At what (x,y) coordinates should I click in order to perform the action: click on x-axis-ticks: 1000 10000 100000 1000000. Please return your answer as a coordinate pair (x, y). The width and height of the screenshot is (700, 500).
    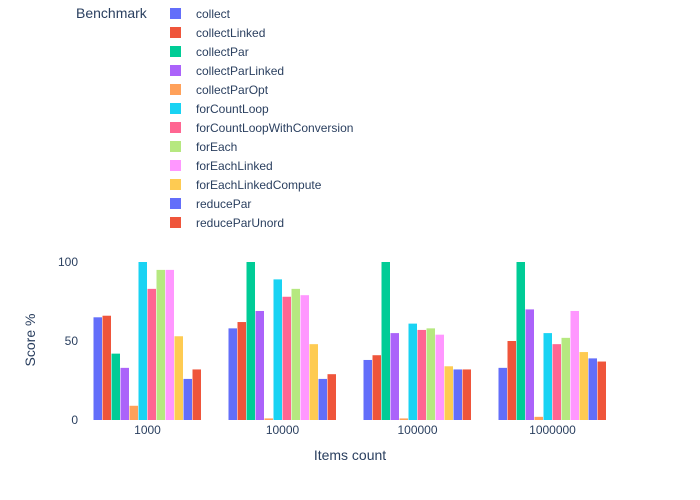
    Looking at the image, I should click on (355, 430).